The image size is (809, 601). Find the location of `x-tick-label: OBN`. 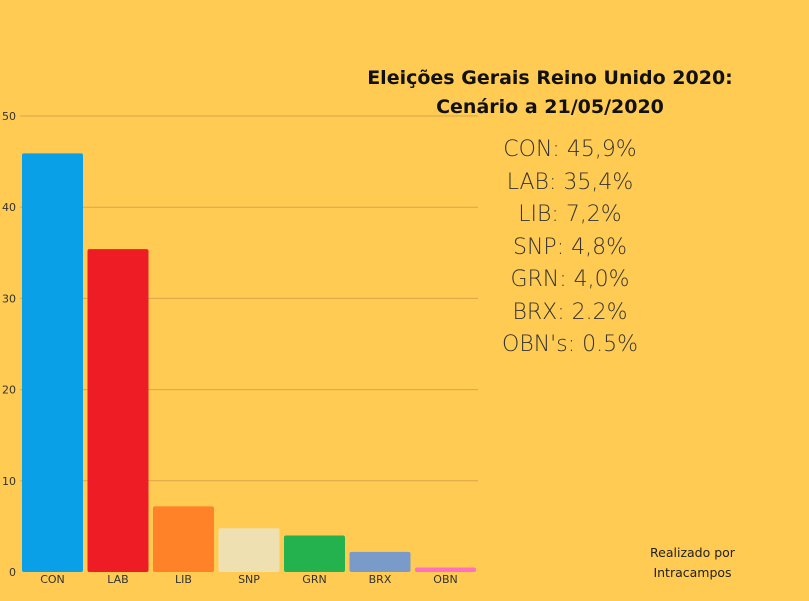

x-tick-label: OBN is located at coordinates (445, 579).